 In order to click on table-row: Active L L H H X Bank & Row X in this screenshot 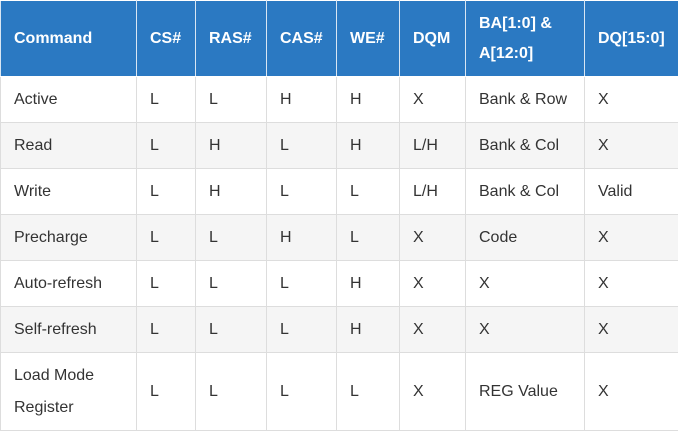, I will do `click(339, 100)`.